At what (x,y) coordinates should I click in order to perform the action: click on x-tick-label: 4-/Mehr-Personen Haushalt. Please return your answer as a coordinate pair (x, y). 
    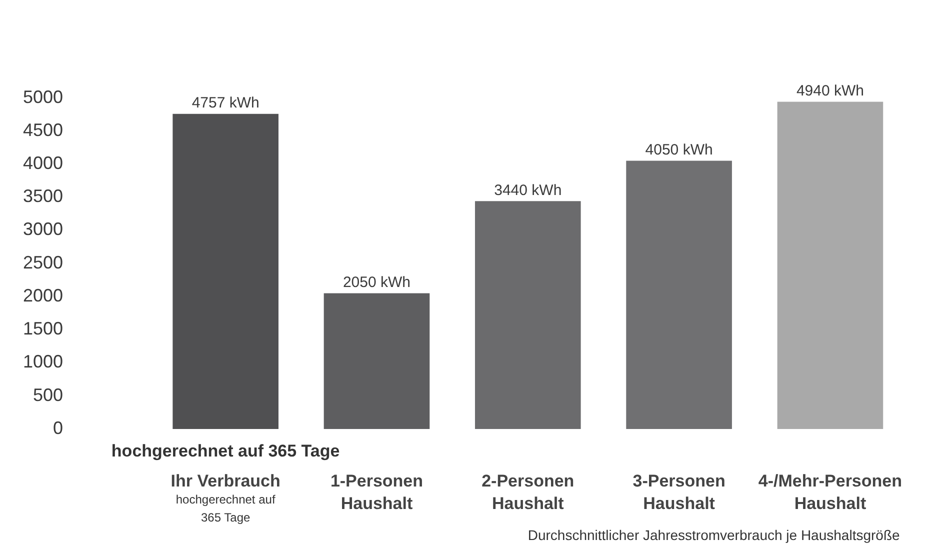
    Looking at the image, I should click on (830, 492).